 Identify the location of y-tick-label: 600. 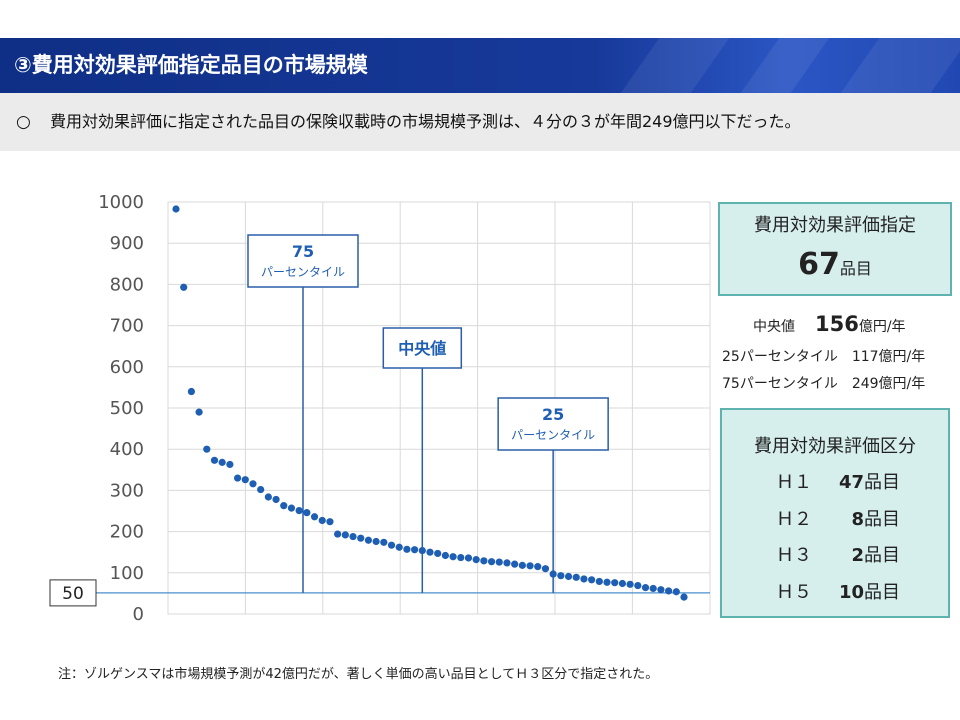
(127, 367).